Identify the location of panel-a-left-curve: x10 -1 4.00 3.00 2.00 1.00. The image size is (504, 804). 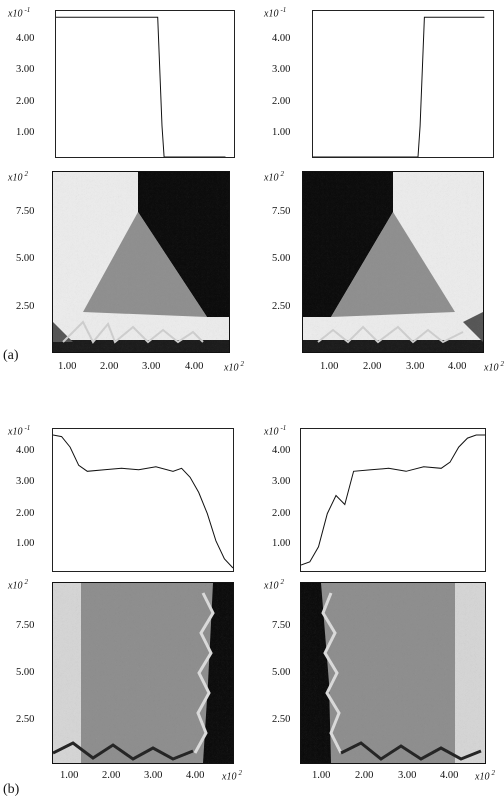
(120, 82).